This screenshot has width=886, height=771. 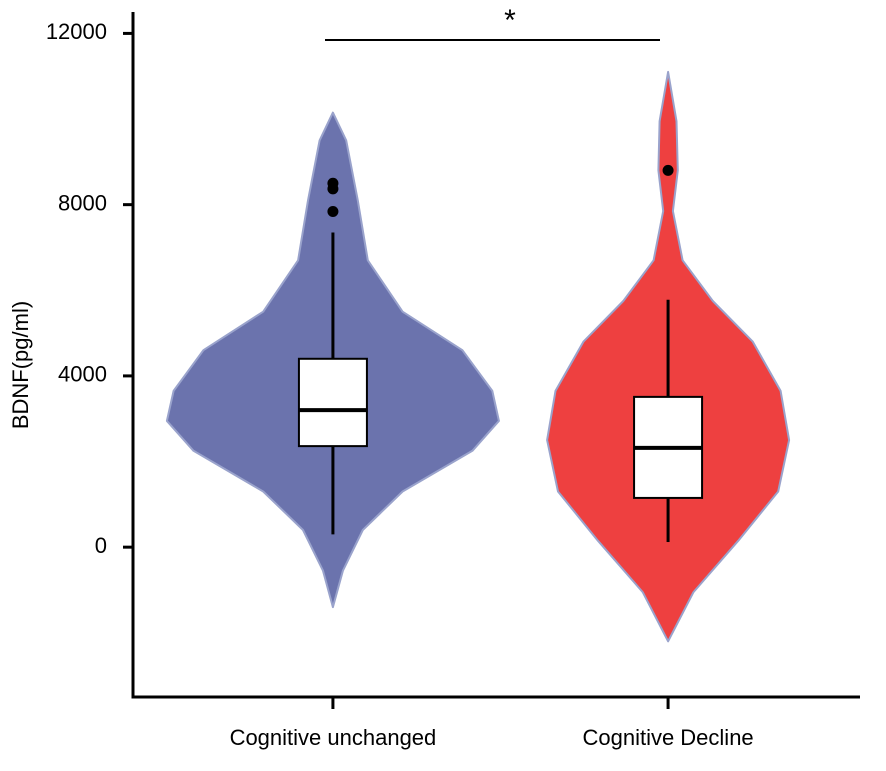 I want to click on x-tick-label: Cognitive Decline, so click(x=667, y=737).